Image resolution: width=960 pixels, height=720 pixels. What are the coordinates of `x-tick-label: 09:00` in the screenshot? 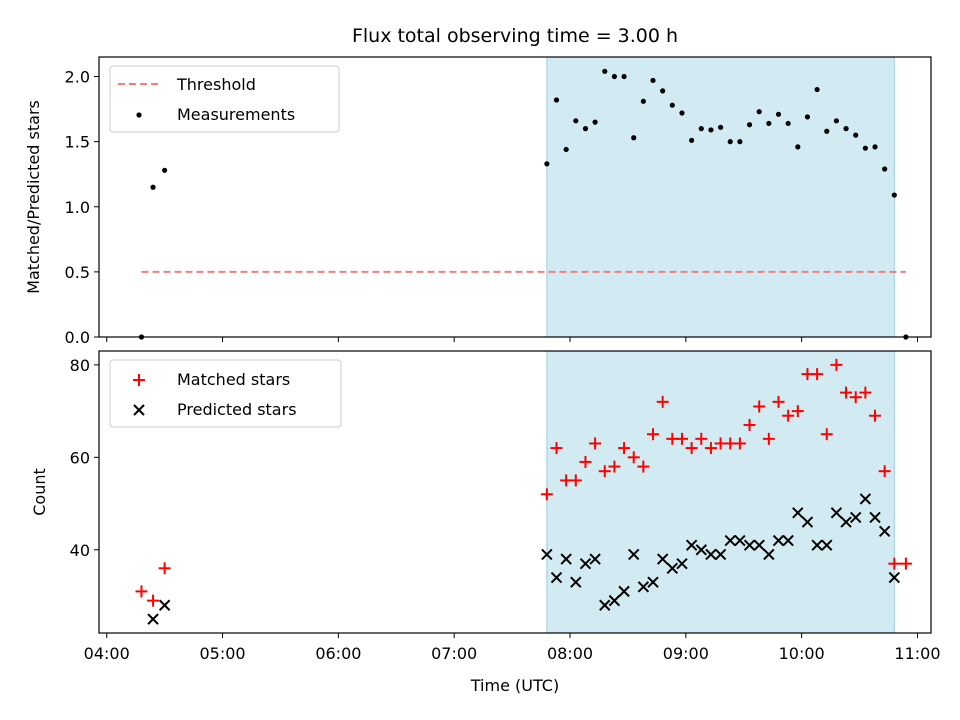 It's located at (686, 653).